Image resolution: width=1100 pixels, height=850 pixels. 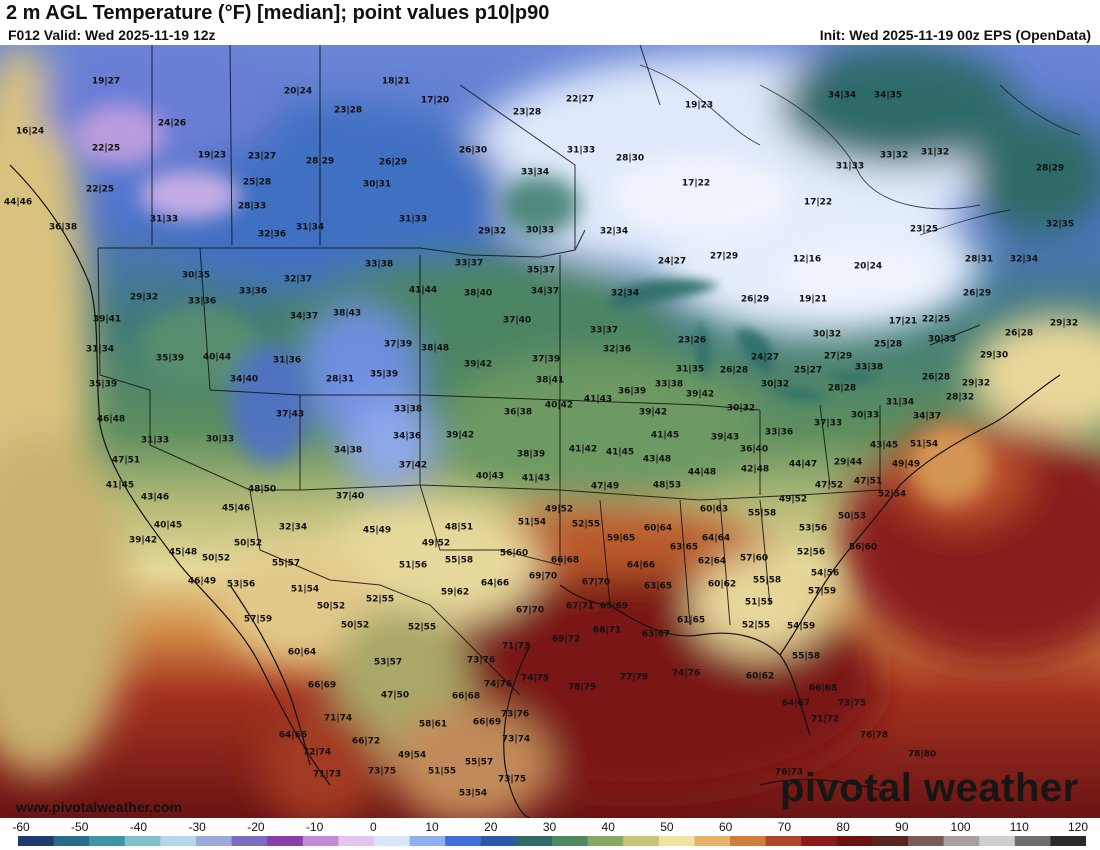 What do you see at coordinates (1078, 827) in the screenshot?
I see `colorbar-tick-label: 120` at bounding box center [1078, 827].